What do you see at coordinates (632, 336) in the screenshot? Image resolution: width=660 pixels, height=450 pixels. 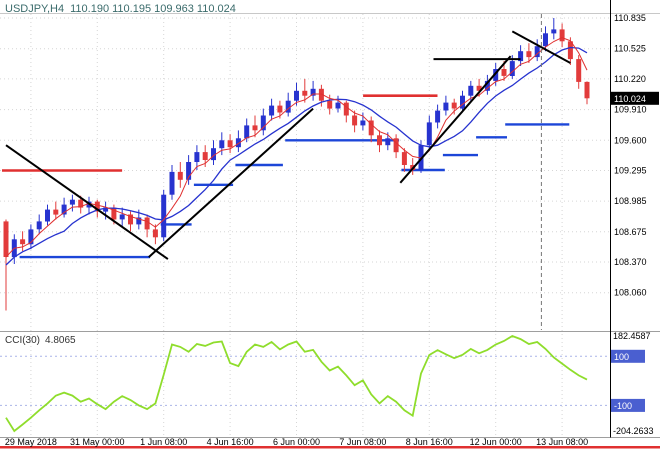 I see `cci-max-label: 182.4587` at bounding box center [632, 336].